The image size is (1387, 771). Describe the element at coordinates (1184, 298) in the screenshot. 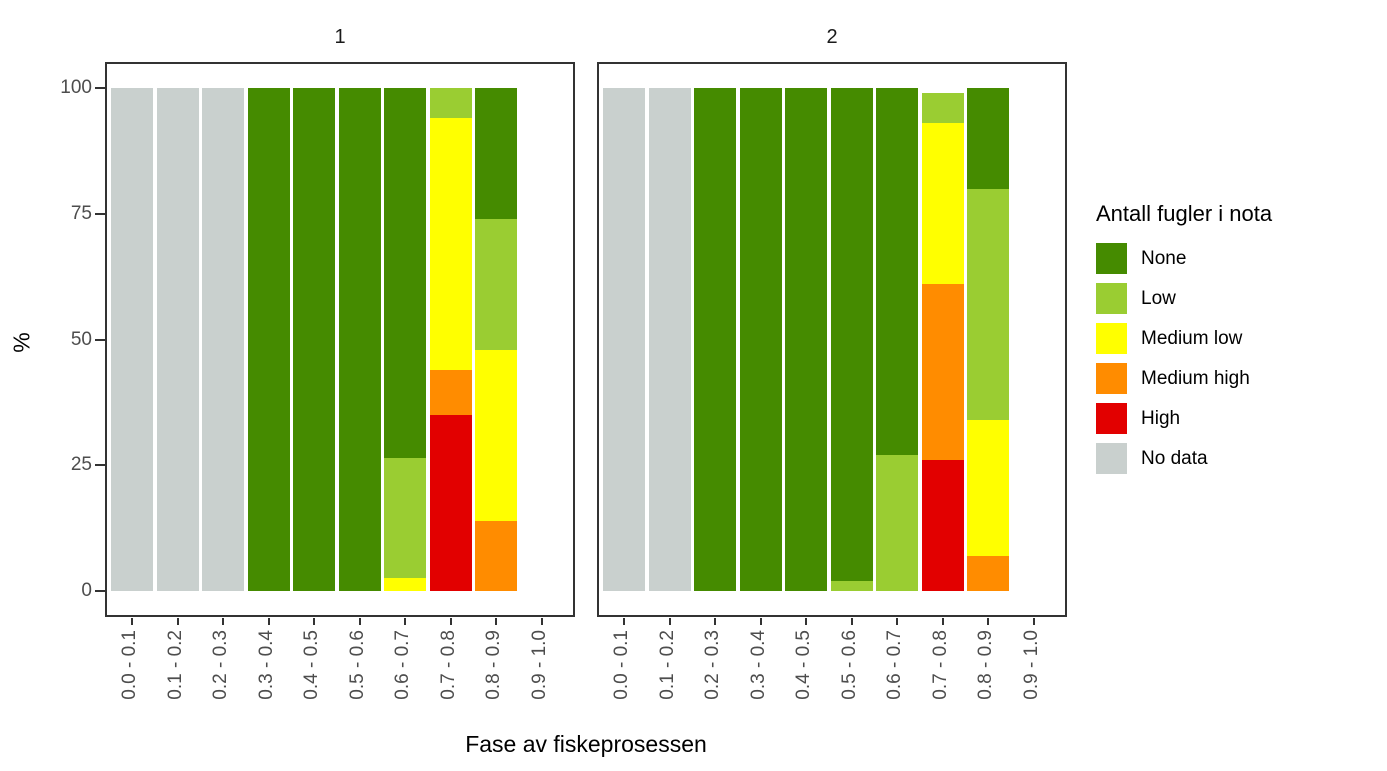

I see `legend-entry: Low` at that location.